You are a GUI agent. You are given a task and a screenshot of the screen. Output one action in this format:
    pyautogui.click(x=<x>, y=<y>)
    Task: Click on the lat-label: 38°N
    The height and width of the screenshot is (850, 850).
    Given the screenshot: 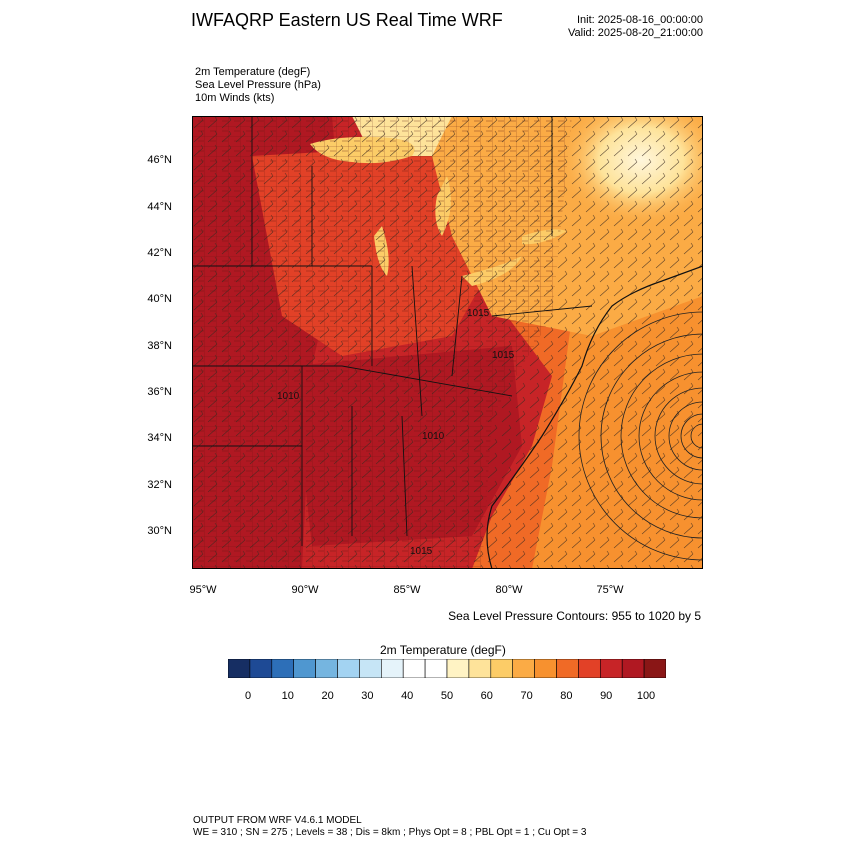 What is the action you would take?
    pyautogui.click(x=159, y=346)
    